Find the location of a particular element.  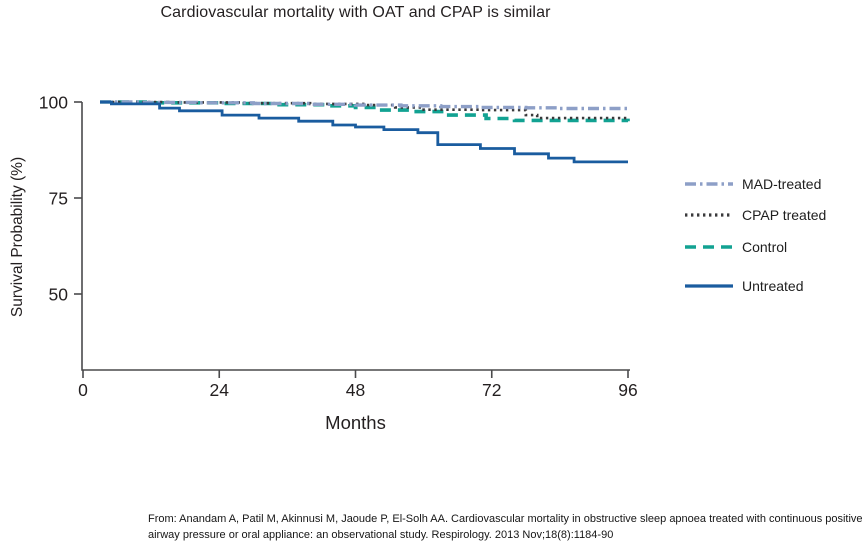

x-tick-label: 96 is located at coordinates (627, 390).